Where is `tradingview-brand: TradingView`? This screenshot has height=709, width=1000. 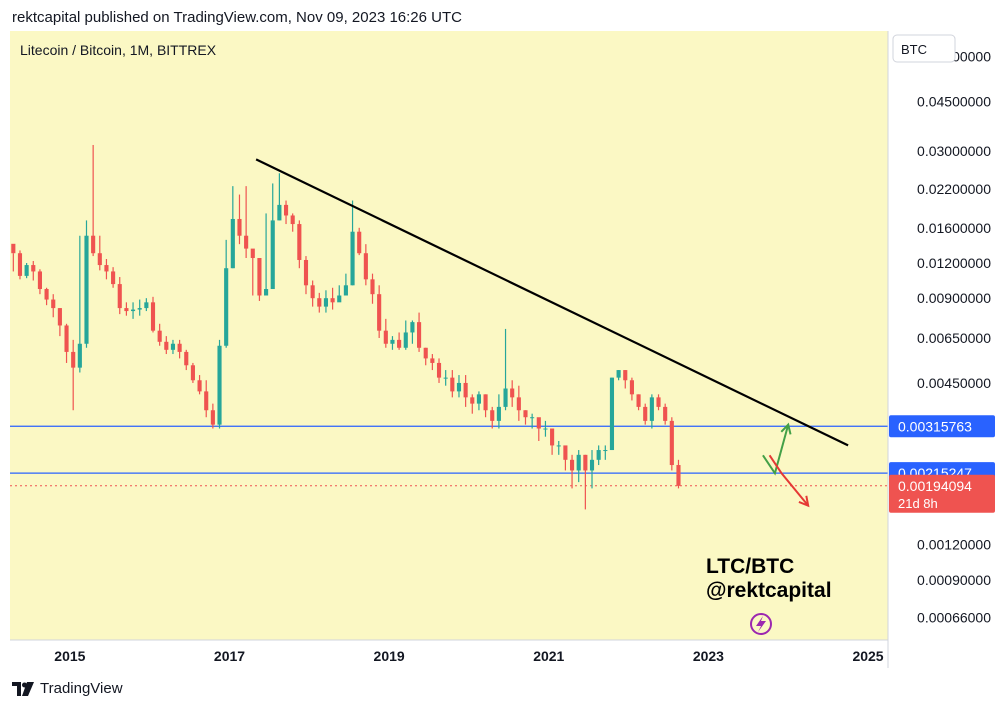 tradingview-brand: TradingView is located at coordinates (67, 688).